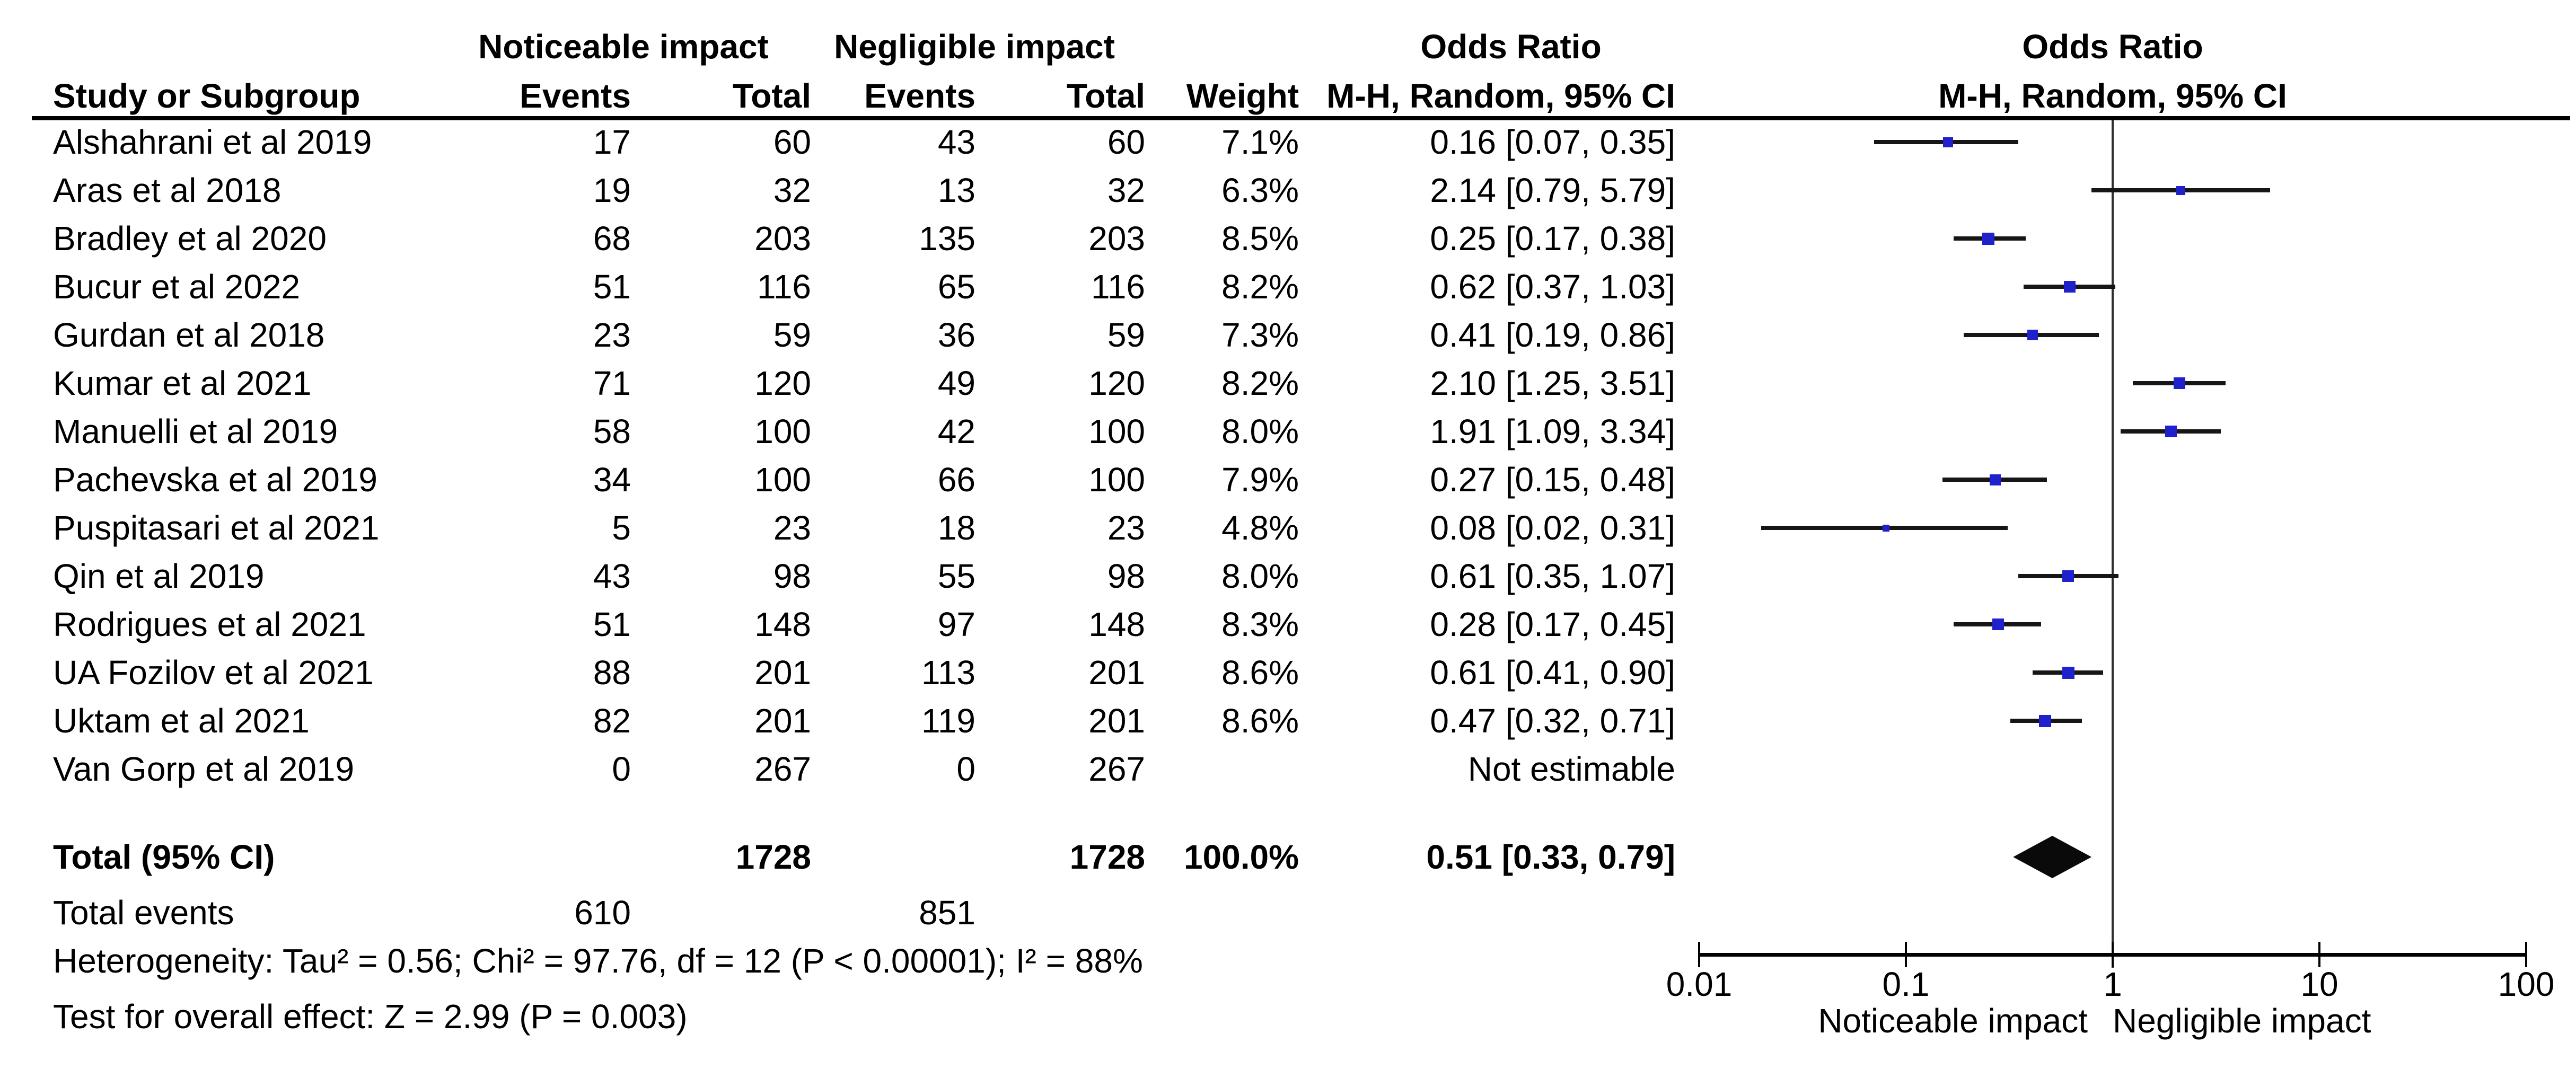  I want to click on or-ci-value: 0.41 [0.19, 0.86], so click(1552, 335).